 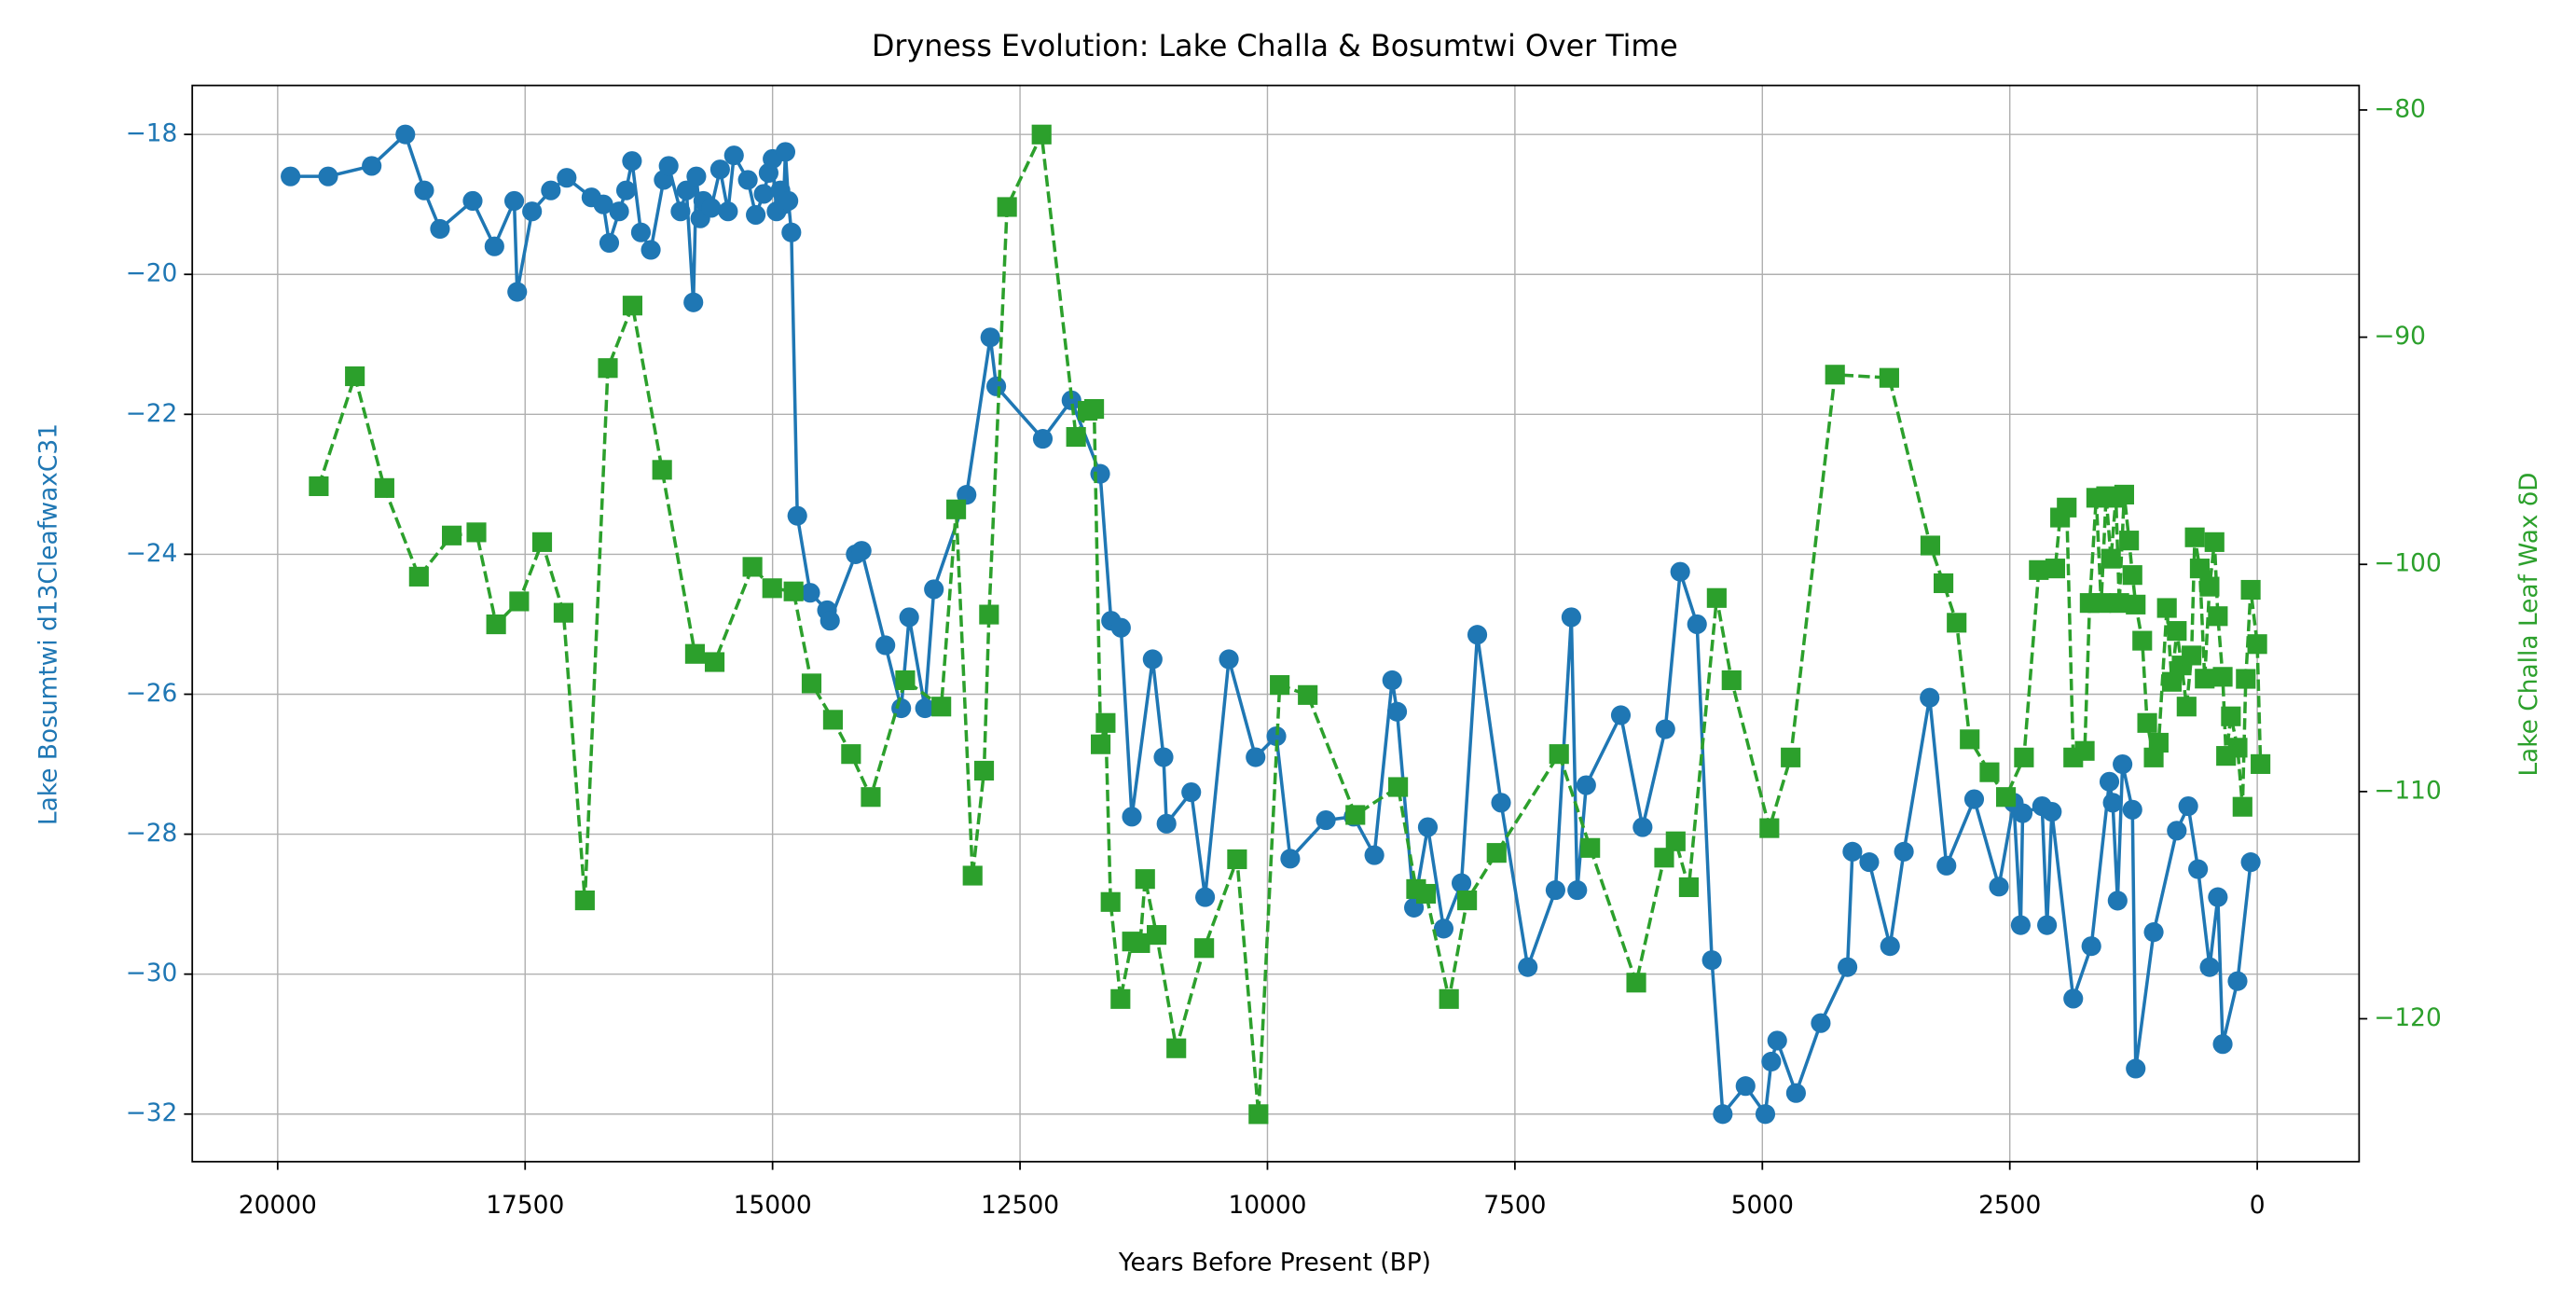 I want to click on x-tick-label: 2500, so click(x=2010, y=1206).